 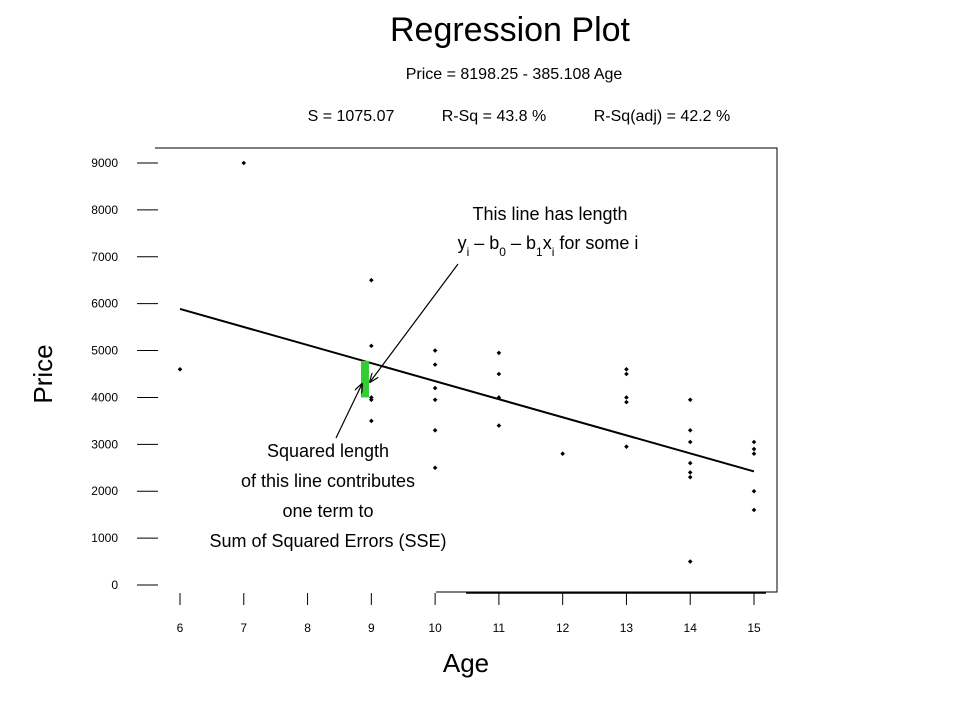 What do you see at coordinates (484, 243) in the screenshot?
I see `formula-part-2: – b` at bounding box center [484, 243].